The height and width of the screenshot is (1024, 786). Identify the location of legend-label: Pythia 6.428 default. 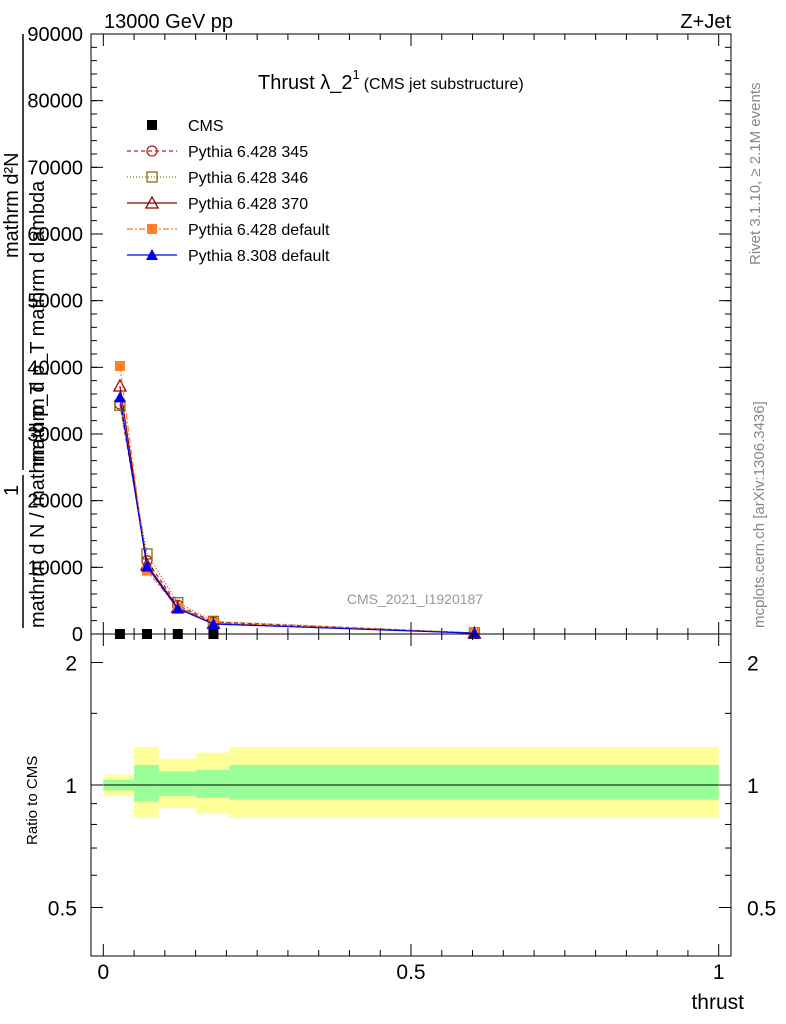
(259, 230).